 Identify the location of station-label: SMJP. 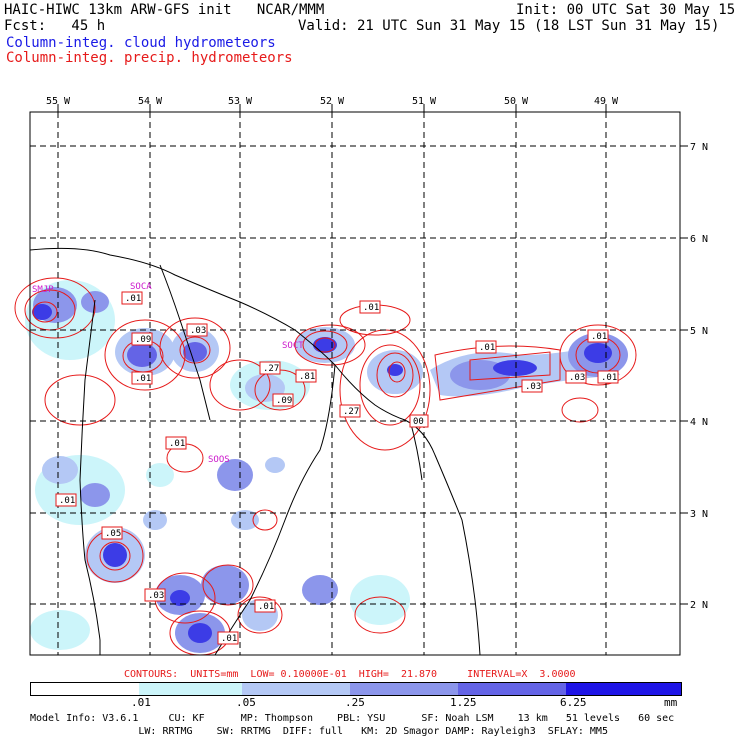
(43, 290).